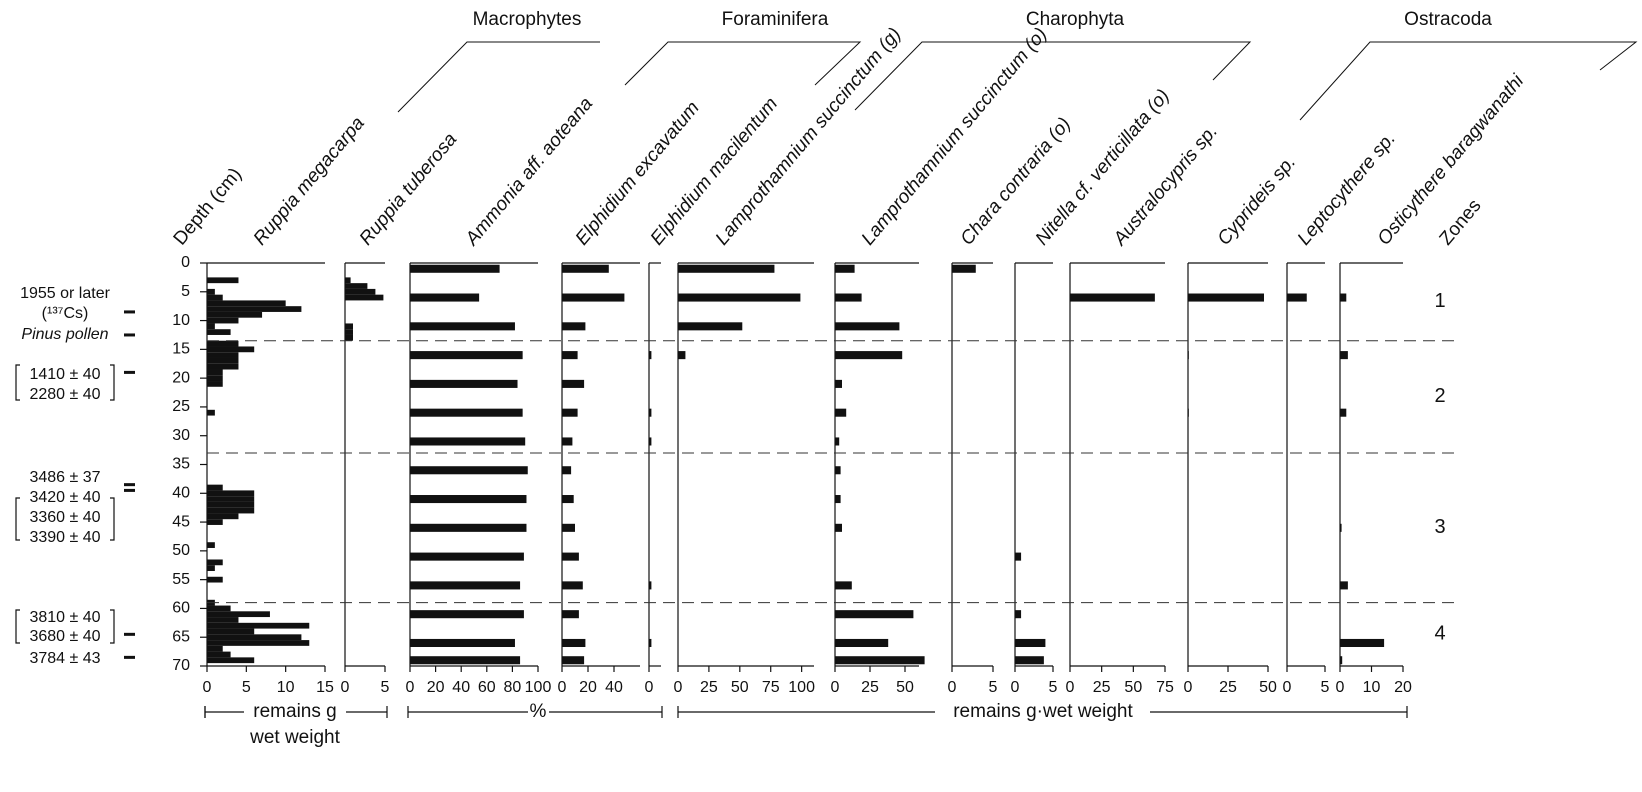 The height and width of the screenshot is (792, 1642). I want to click on y-tick-label: 0, so click(185, 262).